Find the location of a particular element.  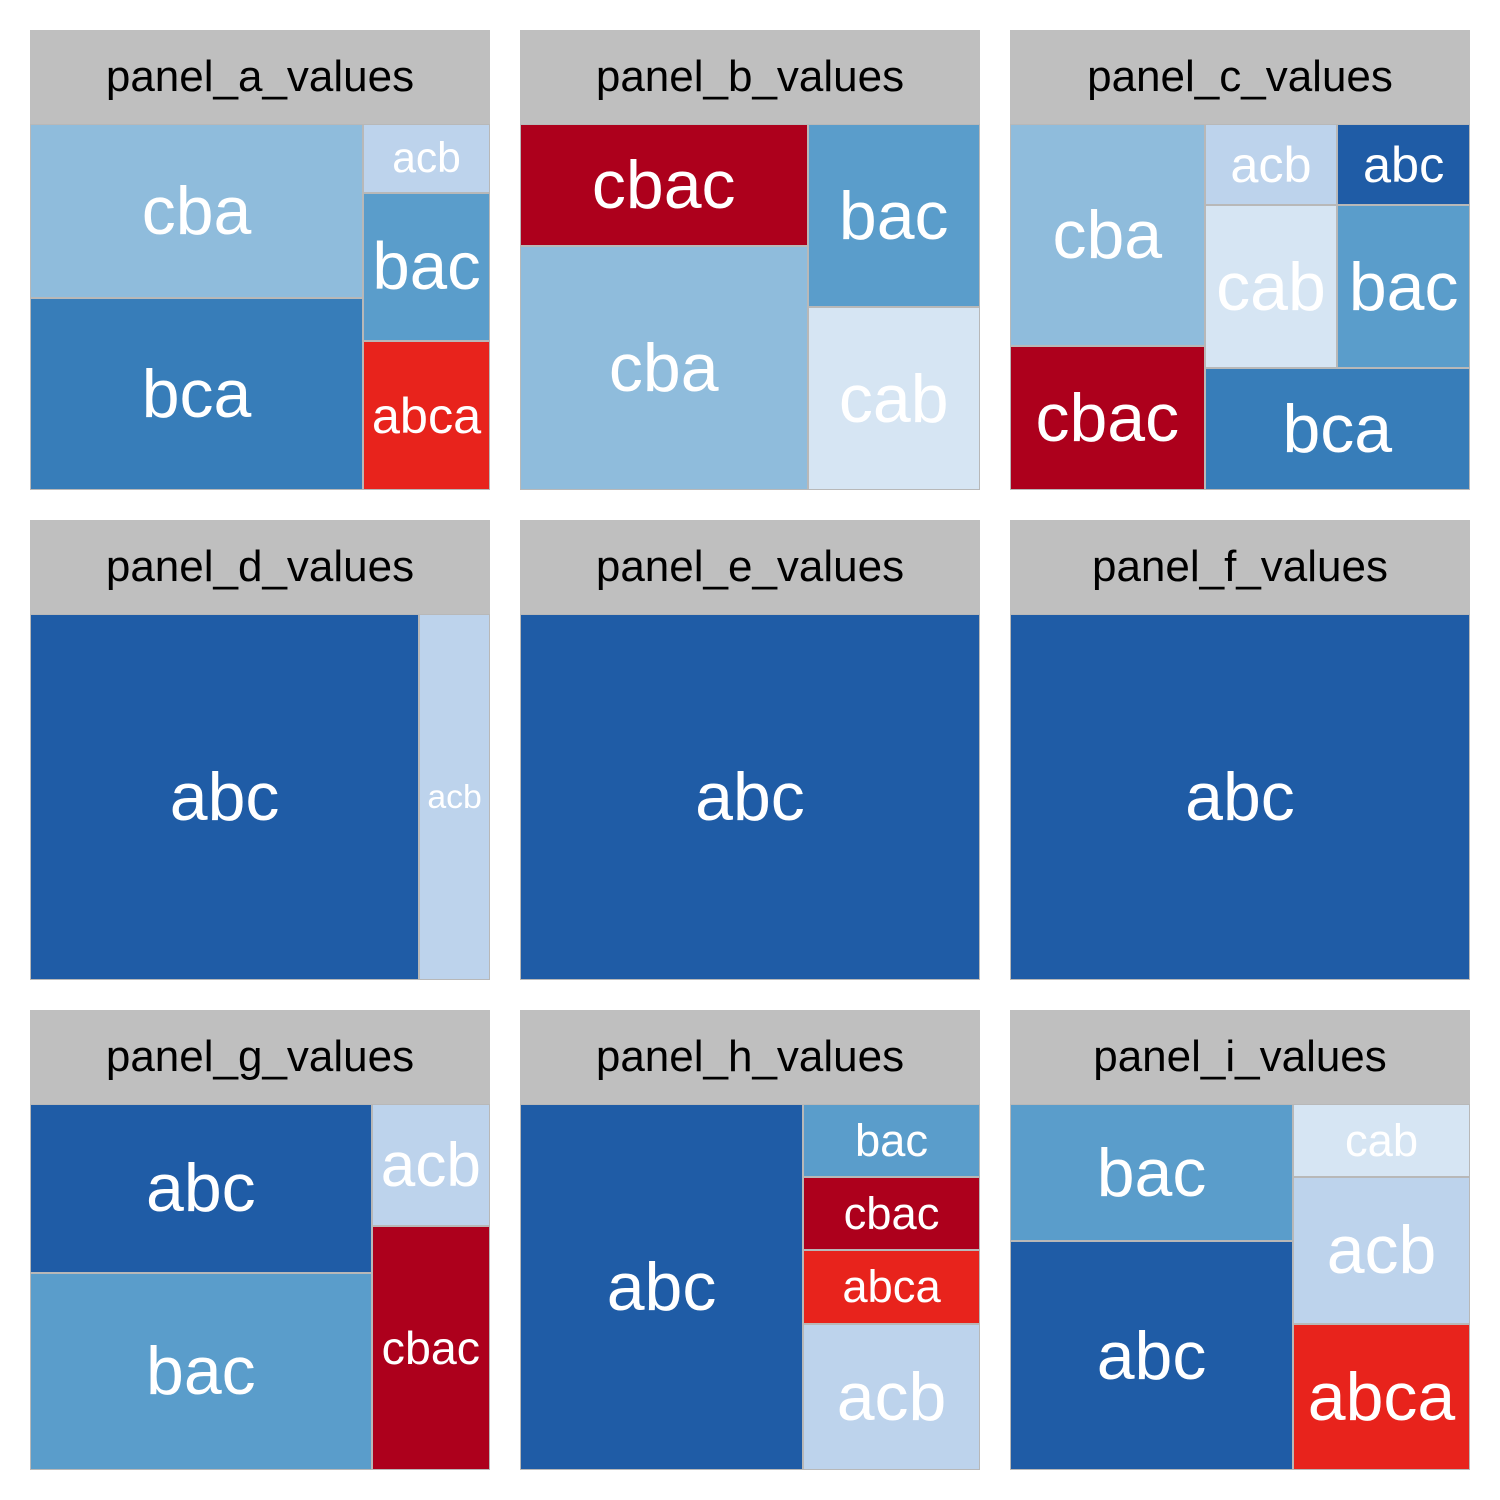

panel-strip: panel_b_values is located at coordinates (750, 77).